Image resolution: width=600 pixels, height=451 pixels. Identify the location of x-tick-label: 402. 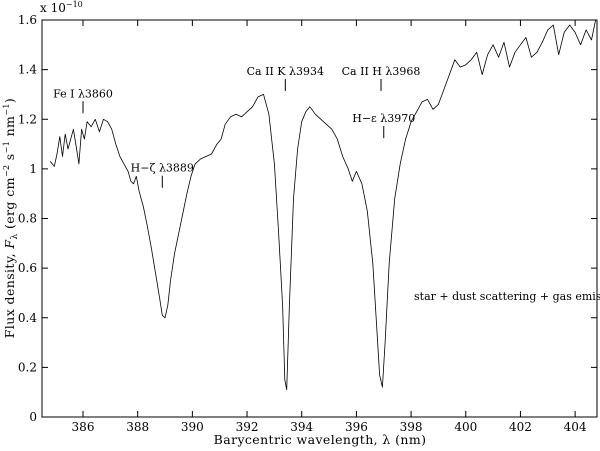
(520, 427).